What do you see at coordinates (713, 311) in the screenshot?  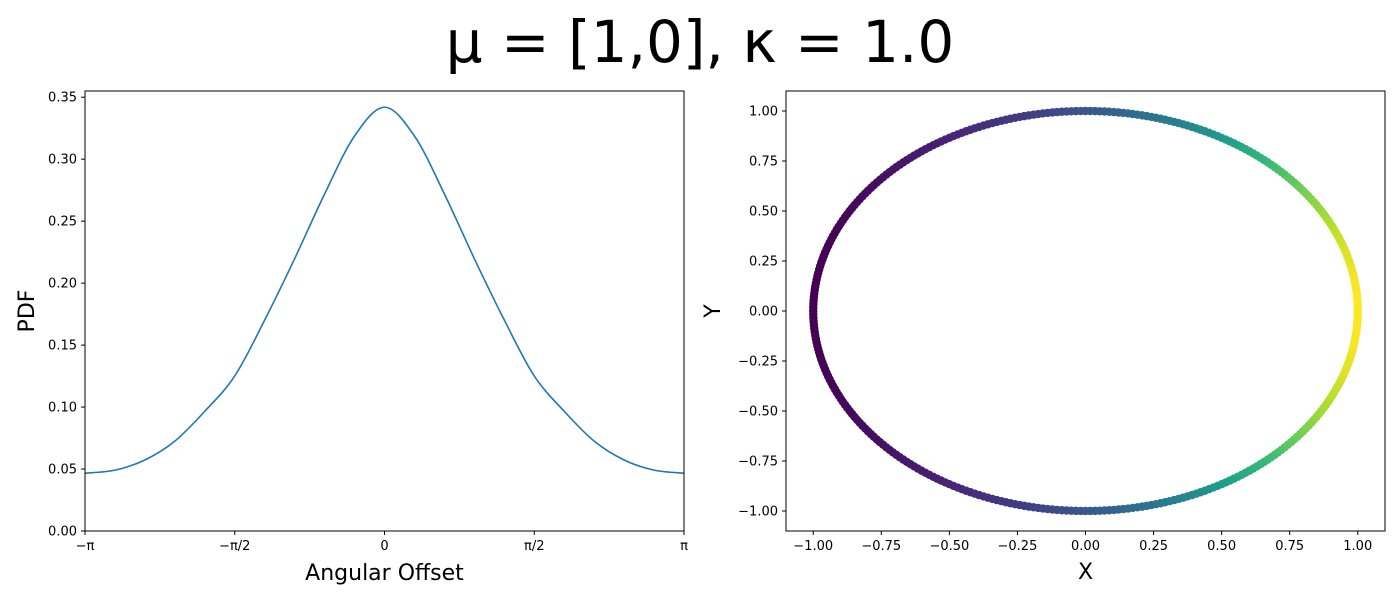 I see `right-y-axis-label: Y` at bounding box center [713, 311].